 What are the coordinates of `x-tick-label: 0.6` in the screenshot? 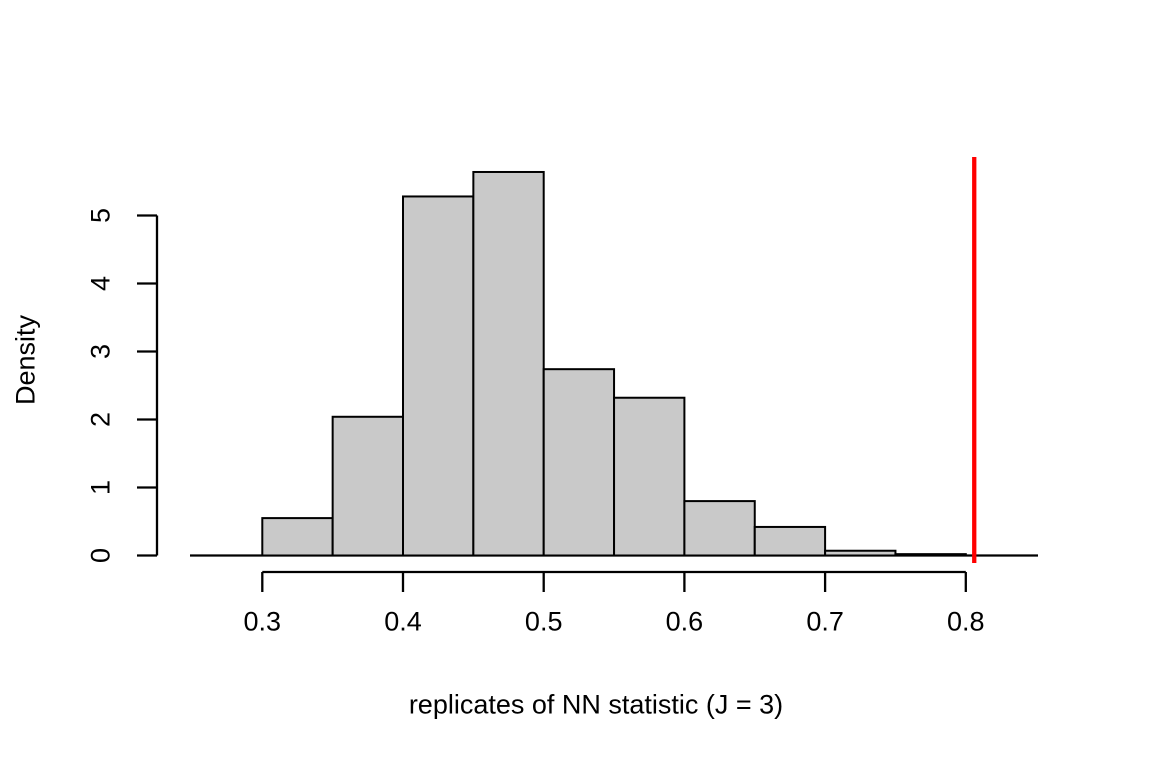 It's located at (685, 621).